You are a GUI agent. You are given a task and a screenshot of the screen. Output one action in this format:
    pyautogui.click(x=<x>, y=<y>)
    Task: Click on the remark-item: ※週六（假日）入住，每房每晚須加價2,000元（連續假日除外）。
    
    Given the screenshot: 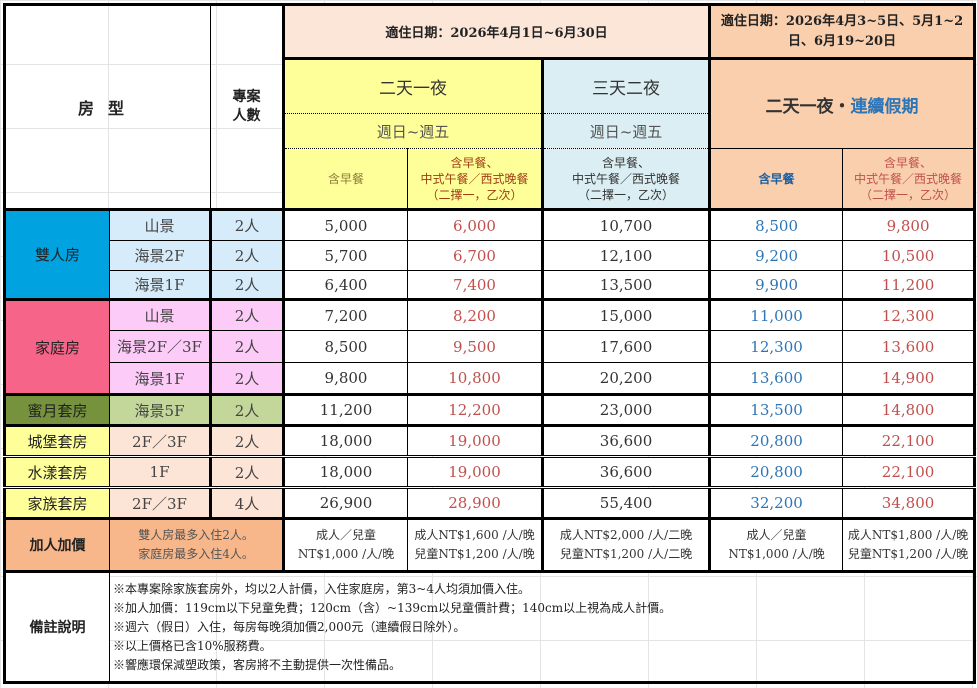 What is the action you would take?
    pyautogui.click(x=289, y=626)
    